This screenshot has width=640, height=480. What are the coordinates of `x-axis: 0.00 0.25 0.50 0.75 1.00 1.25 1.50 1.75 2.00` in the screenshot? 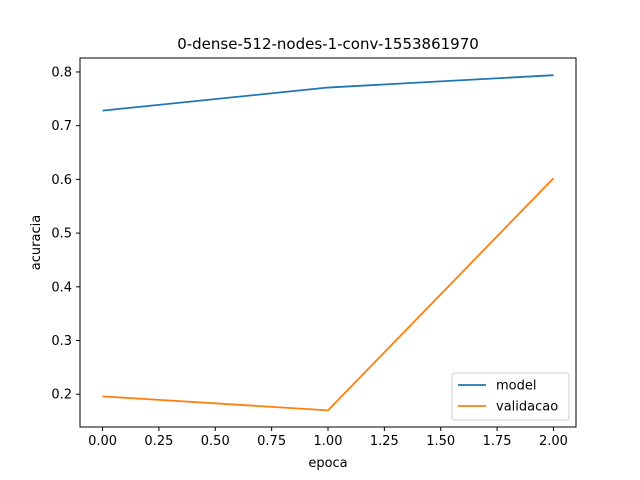 It's located at (328, 438).